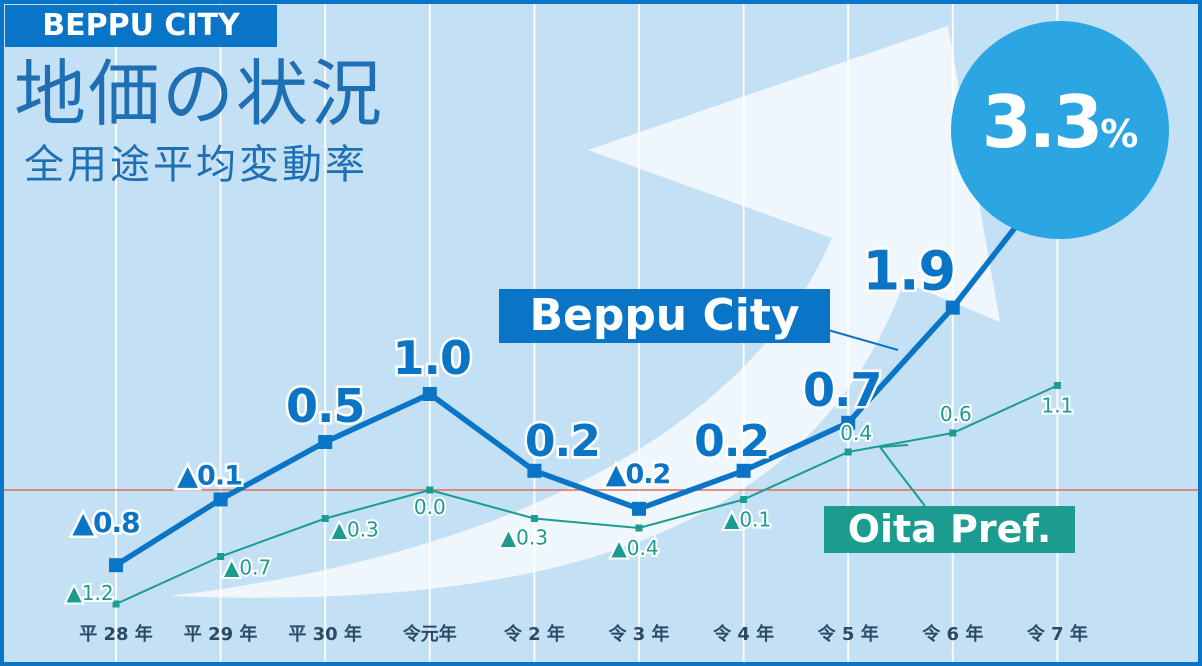 The height and width of the screenshot is (666, 1202). I want to click on highlight-circle, so click(1060, 130).